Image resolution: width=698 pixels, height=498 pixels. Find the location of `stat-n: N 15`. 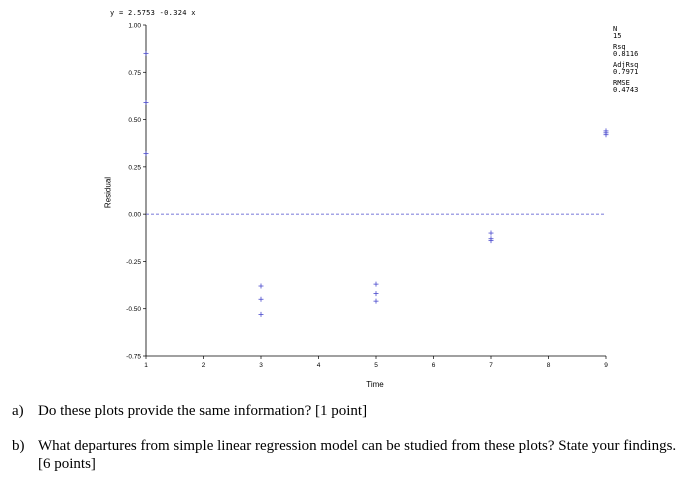

stat-n: N 15 is located at coordinates (625, 33).